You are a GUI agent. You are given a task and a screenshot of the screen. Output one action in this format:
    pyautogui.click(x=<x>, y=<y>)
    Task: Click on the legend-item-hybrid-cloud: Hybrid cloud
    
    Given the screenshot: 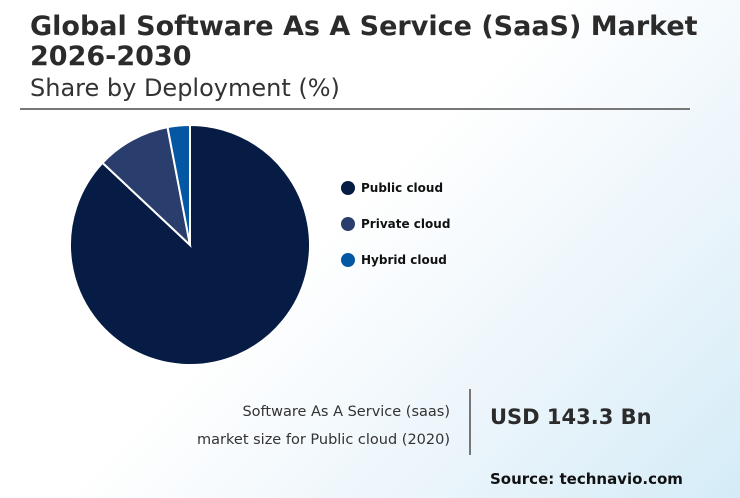 What is the action you would take?
    pyautogui.click(x=395, y=260)
    